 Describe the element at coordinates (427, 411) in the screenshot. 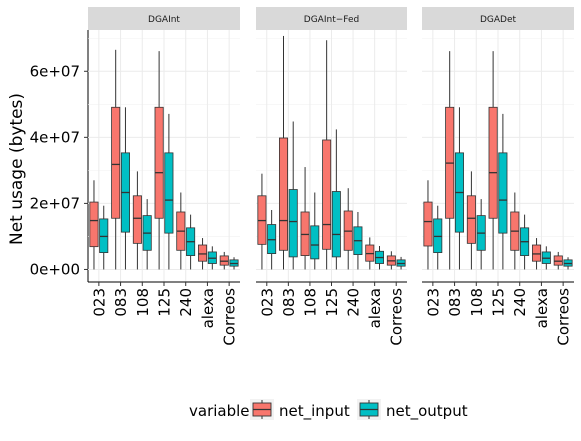

I see `legend-label-net-output: net_output` at that location.